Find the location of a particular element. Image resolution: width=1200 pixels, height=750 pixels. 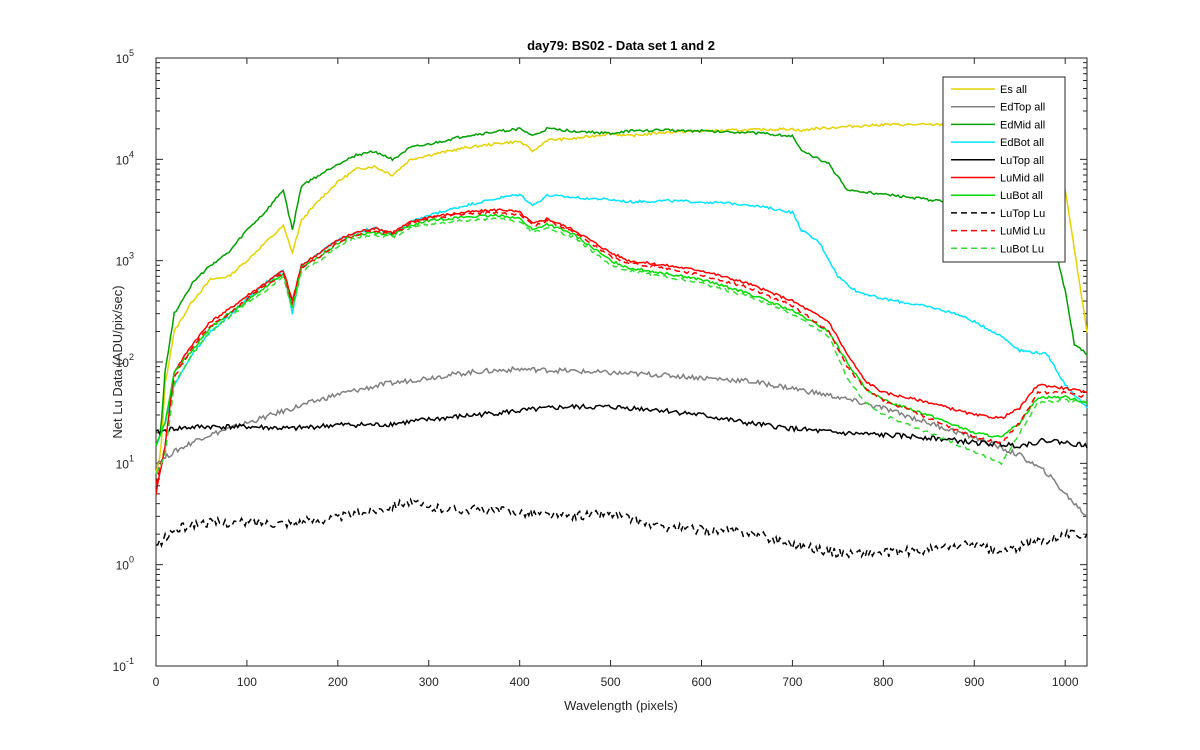

y-tick-label: 10¹ is located at coordinates (125, 462).